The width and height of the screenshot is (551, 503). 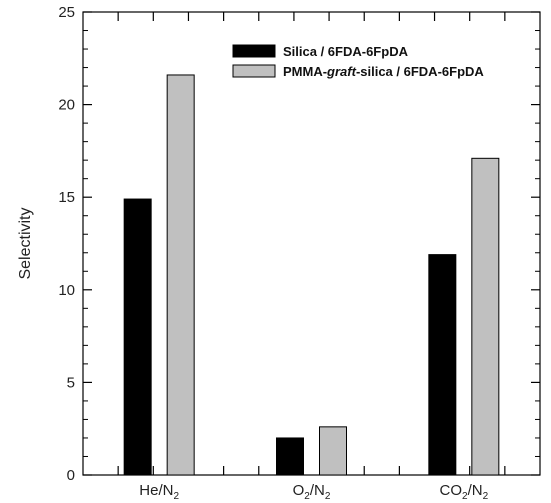 I want to click on bar-series-2-co2-n2, so click(x=485, y=316).